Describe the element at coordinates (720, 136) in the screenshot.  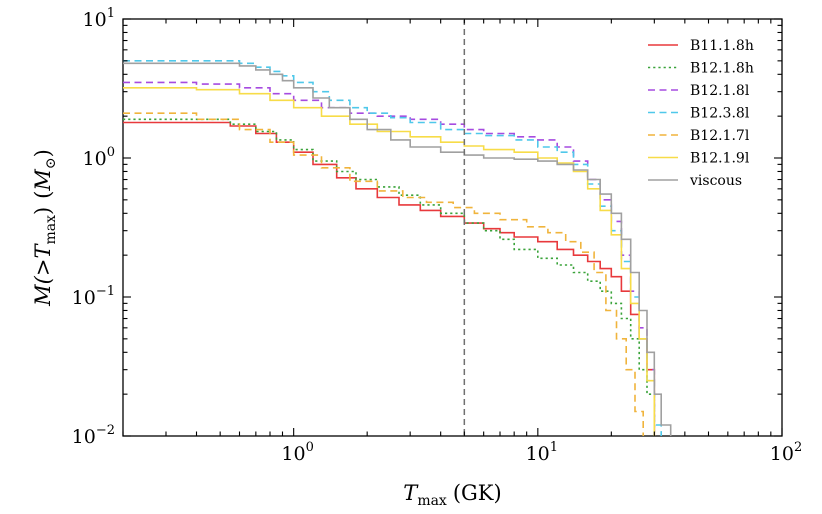
I see `legend-label-4: B12.1.7l` at that location.